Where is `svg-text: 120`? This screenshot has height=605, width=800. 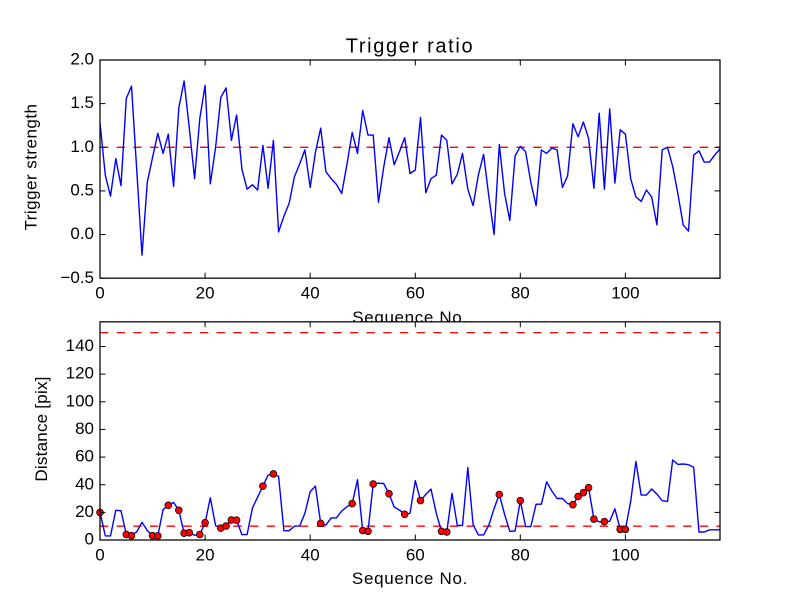
svg-text: 120 is located at coordinates (80, 373).